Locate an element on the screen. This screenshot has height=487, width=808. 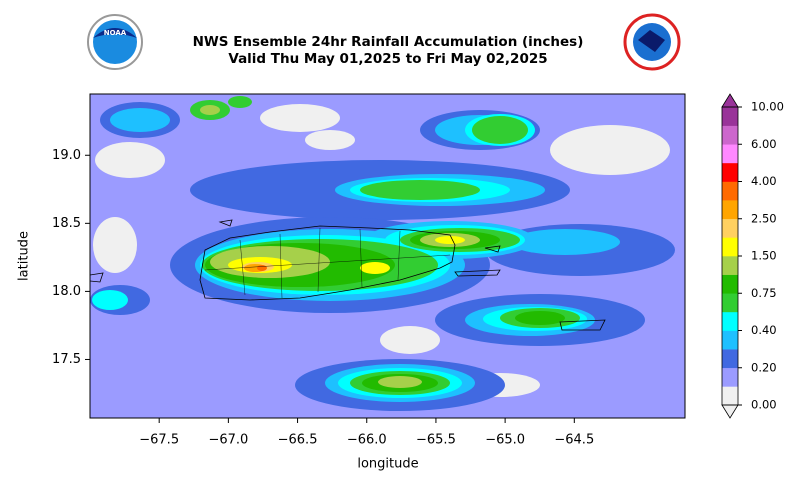
colorbar-tick-label: 4.00 is located at coordinates (764, 181).